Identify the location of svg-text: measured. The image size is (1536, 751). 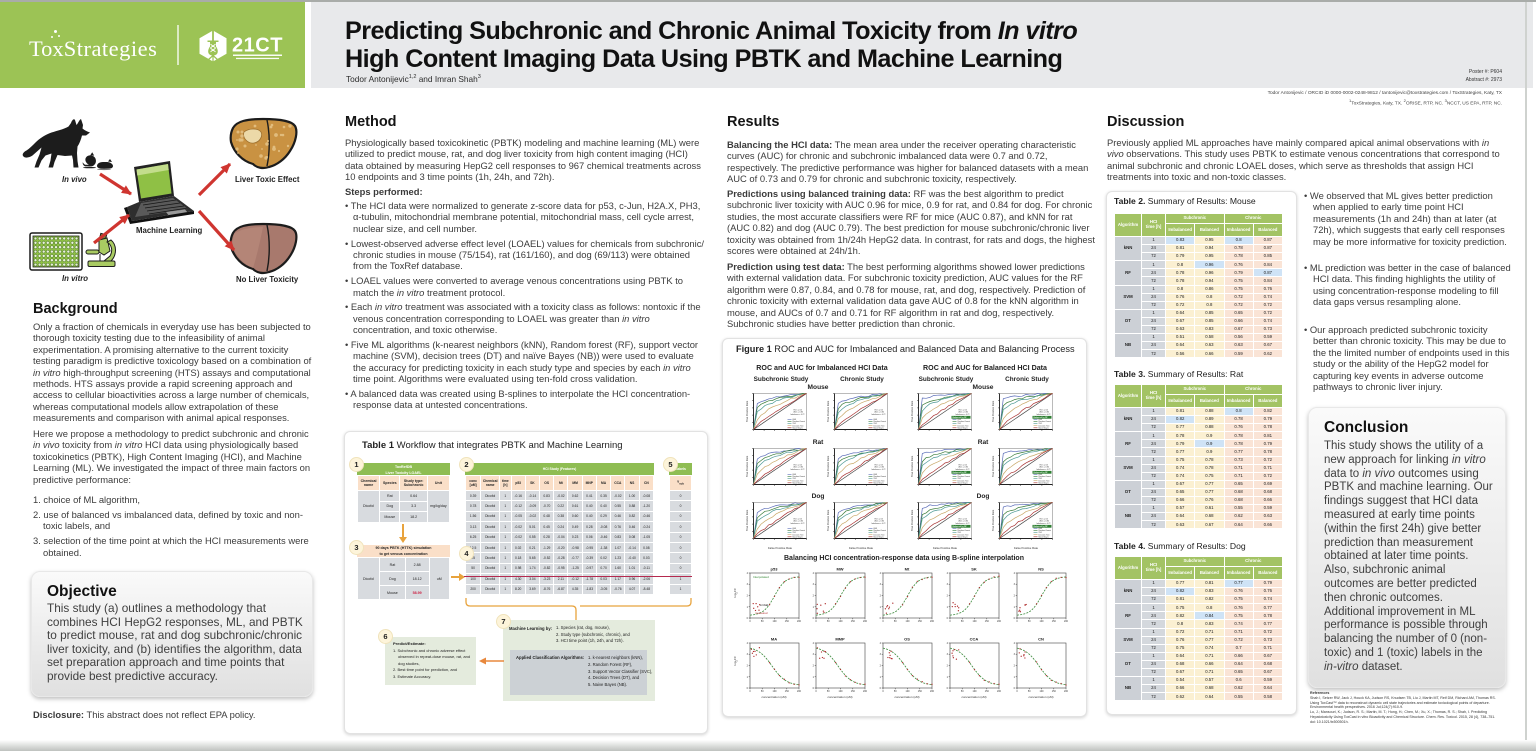
(761, 613).